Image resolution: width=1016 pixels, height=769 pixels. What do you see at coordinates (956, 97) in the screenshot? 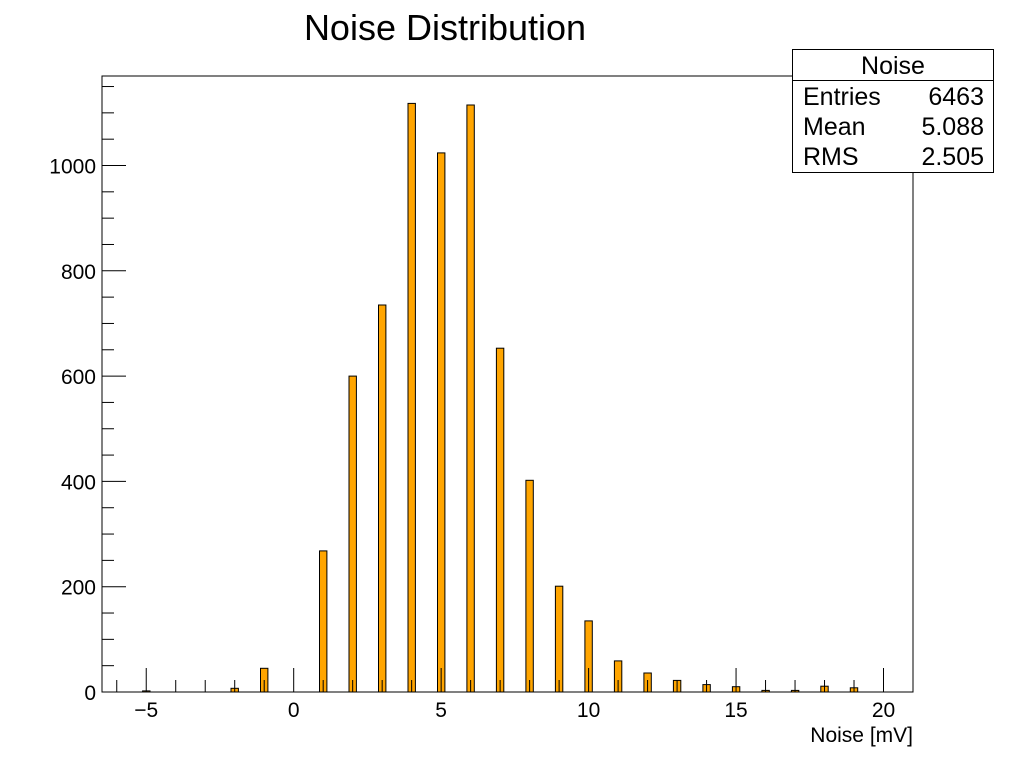
I see `stats-value: 6463` at bounding box center [956, 97].